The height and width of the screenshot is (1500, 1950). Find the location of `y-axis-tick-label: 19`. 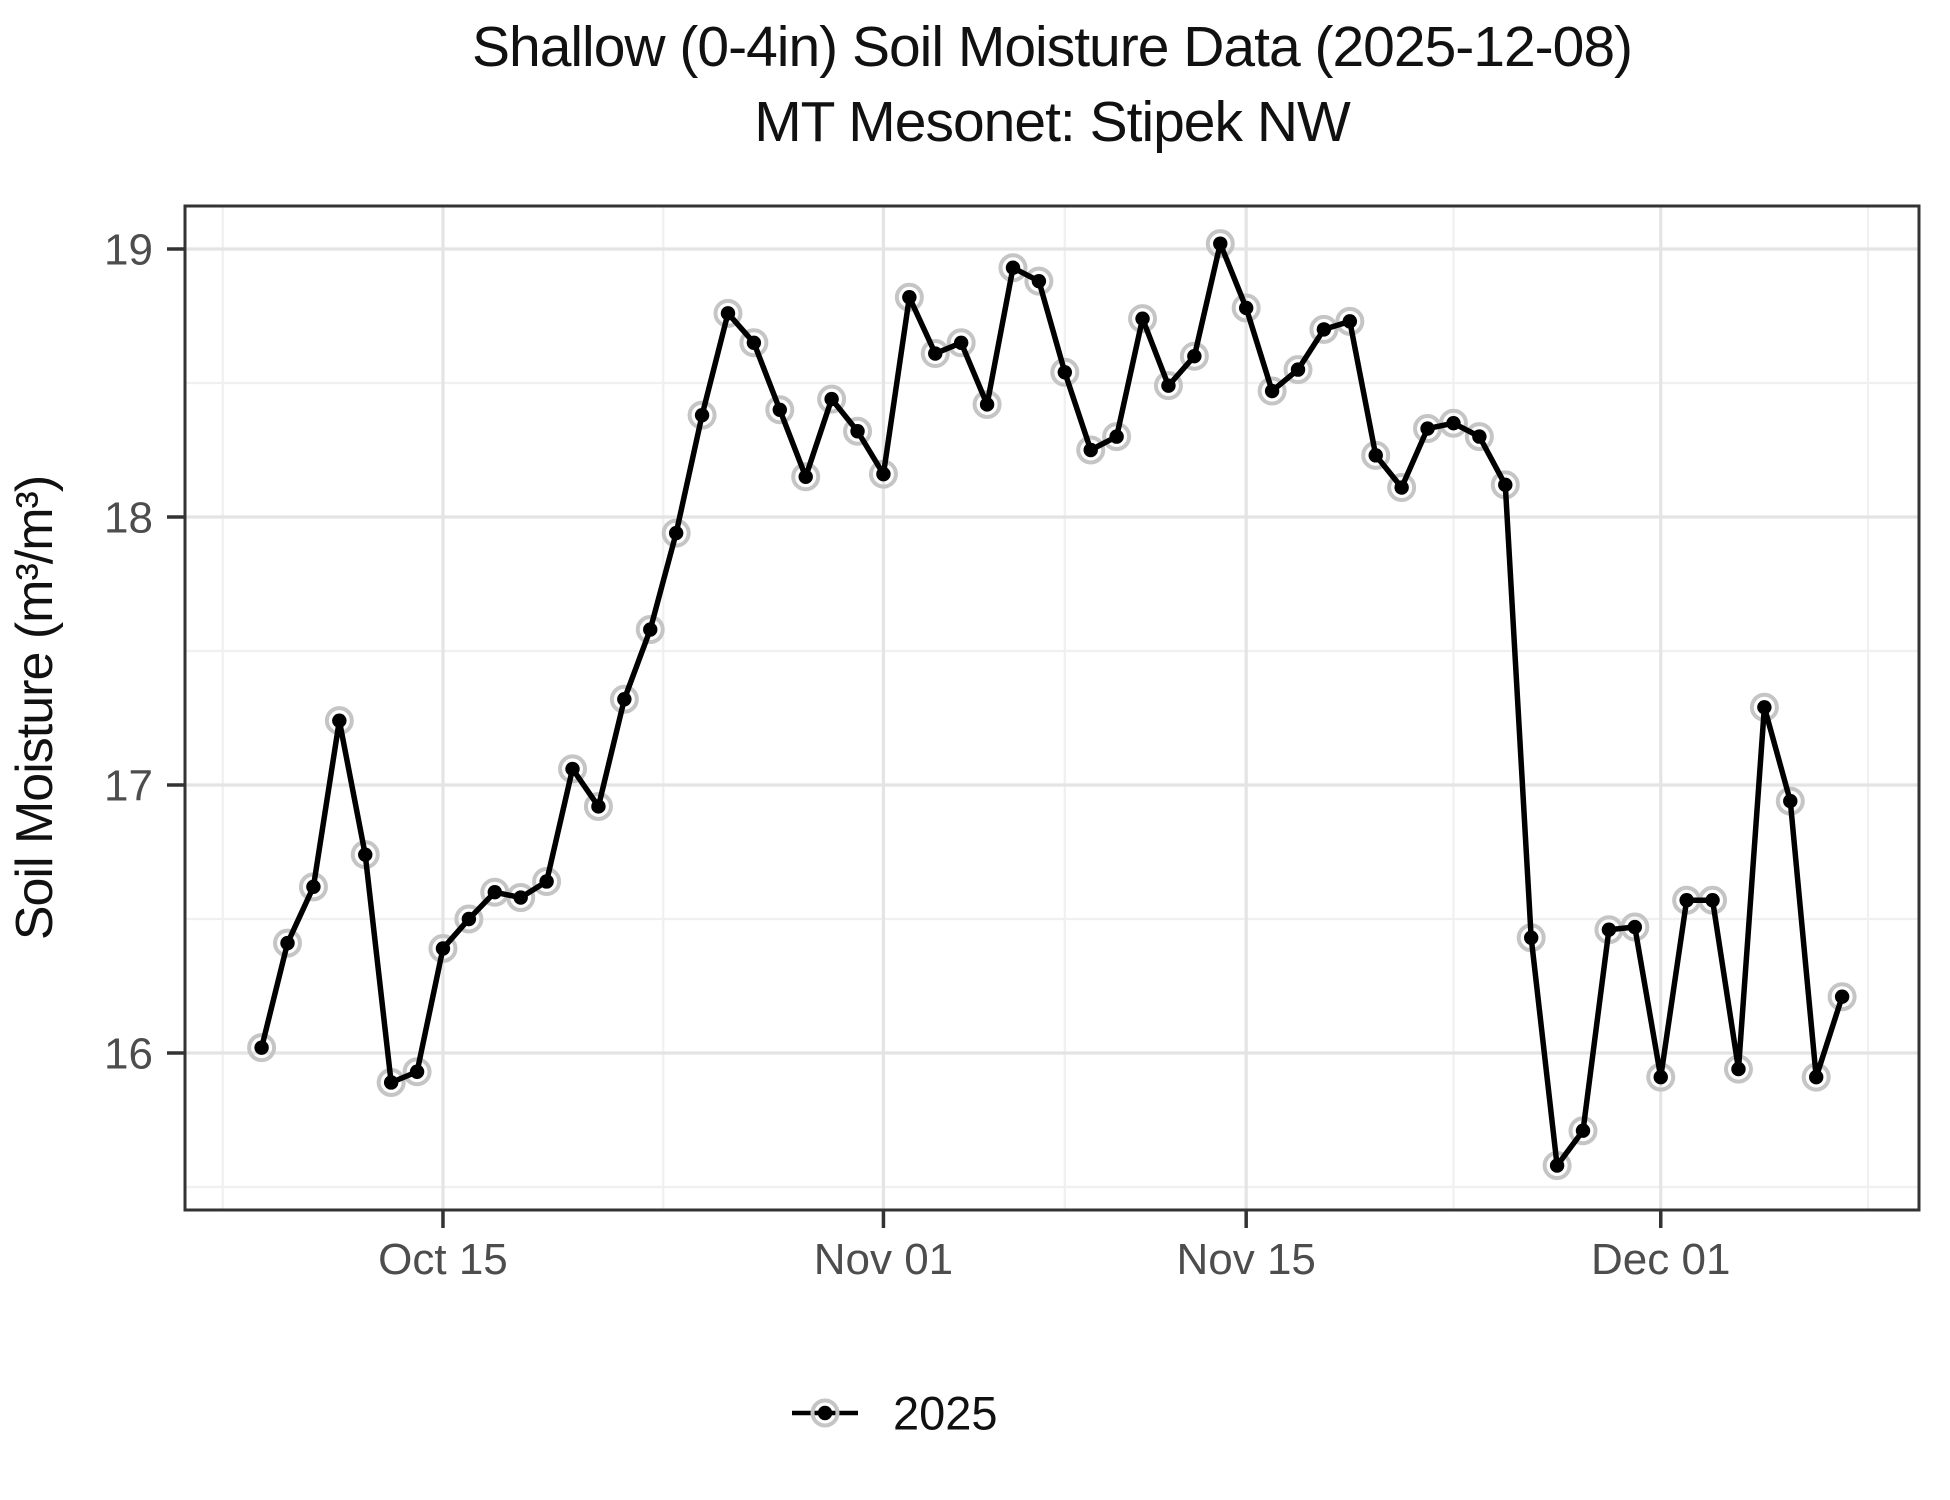

y-axis-tick-label: 19 is located at coordinates (128, 249).